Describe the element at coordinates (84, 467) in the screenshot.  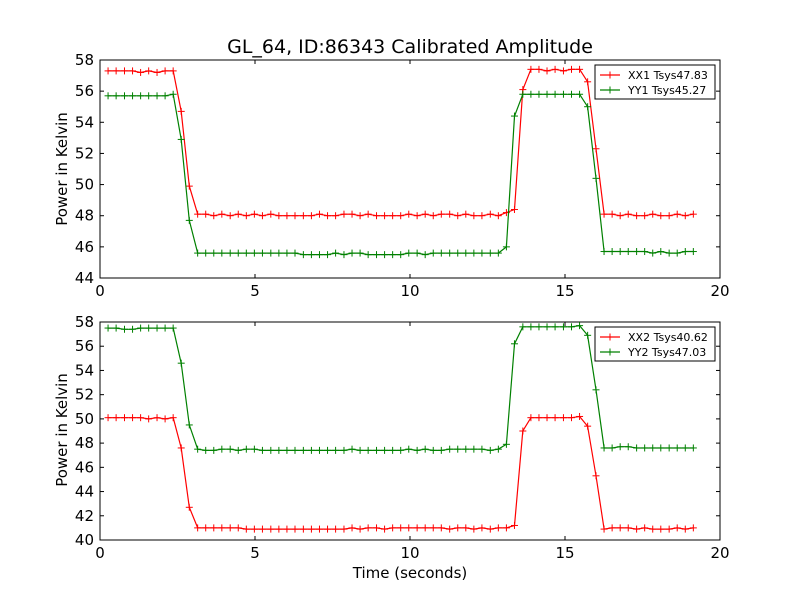
I see `bottom-y-tick-label: 46` at that location.